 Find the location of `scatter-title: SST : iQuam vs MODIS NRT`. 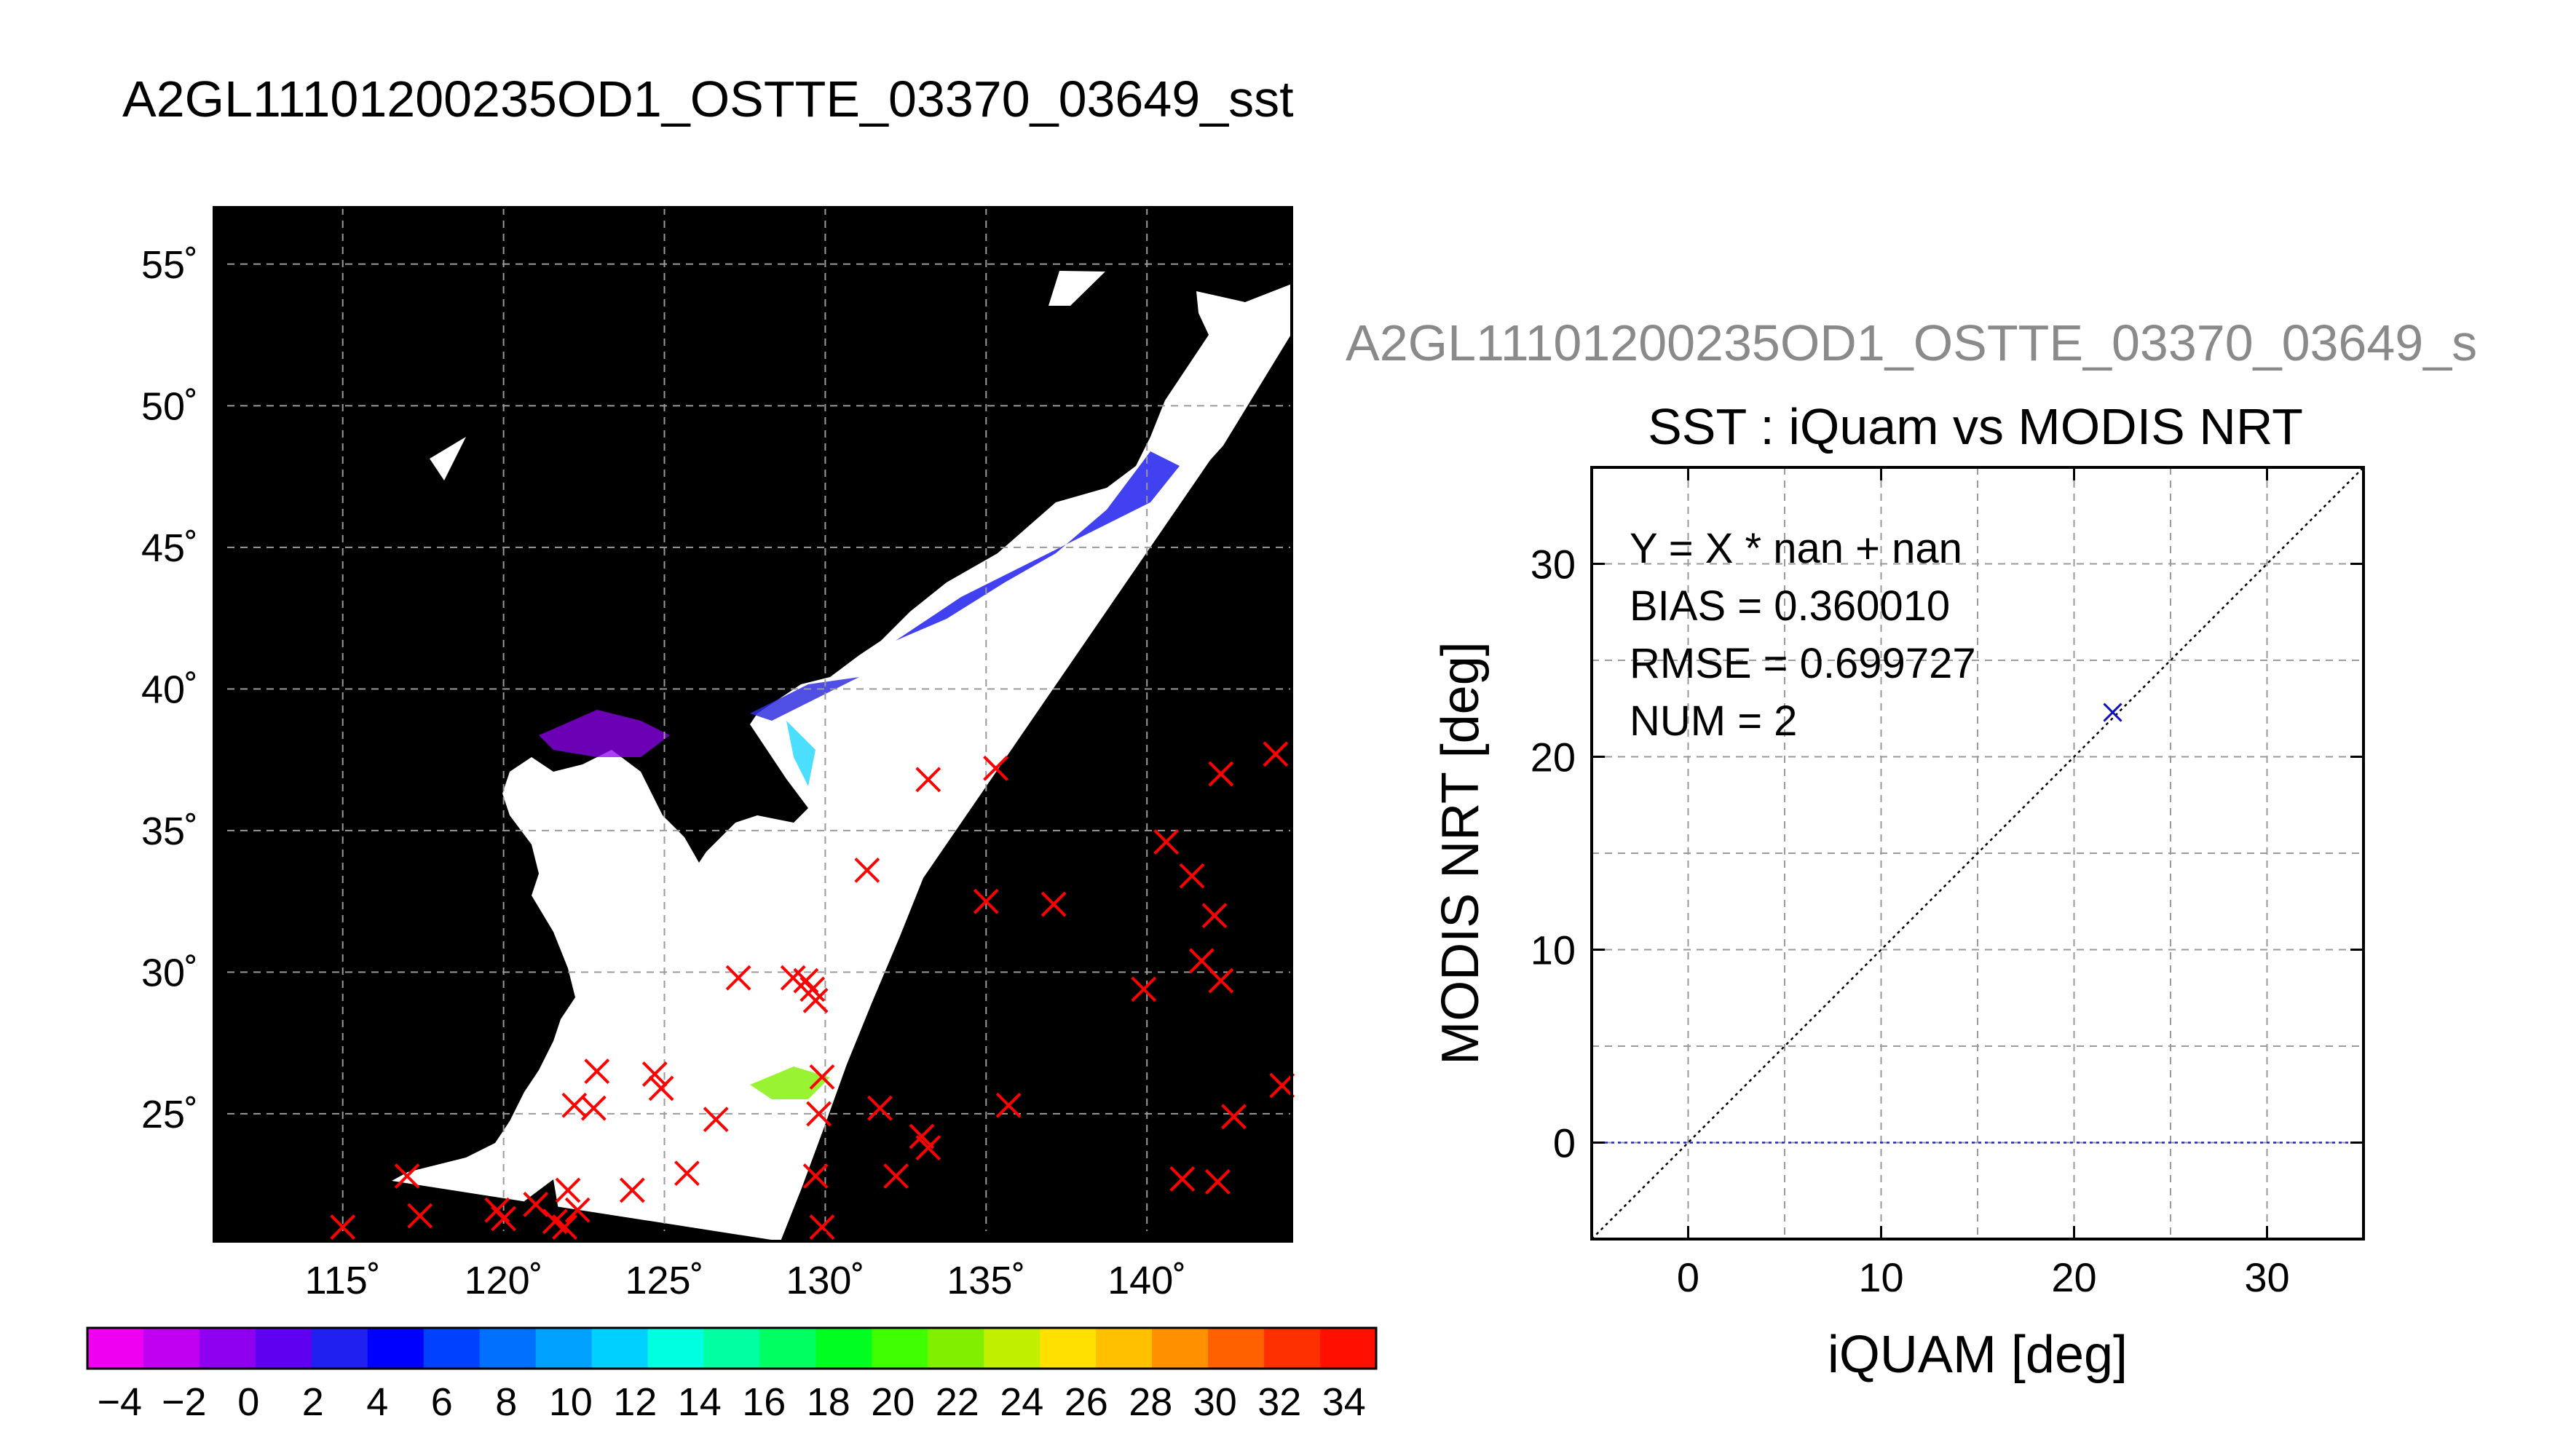

scatter-title: SST : iQuam vs MODIS NRT is located at coordinates (1975, 426).